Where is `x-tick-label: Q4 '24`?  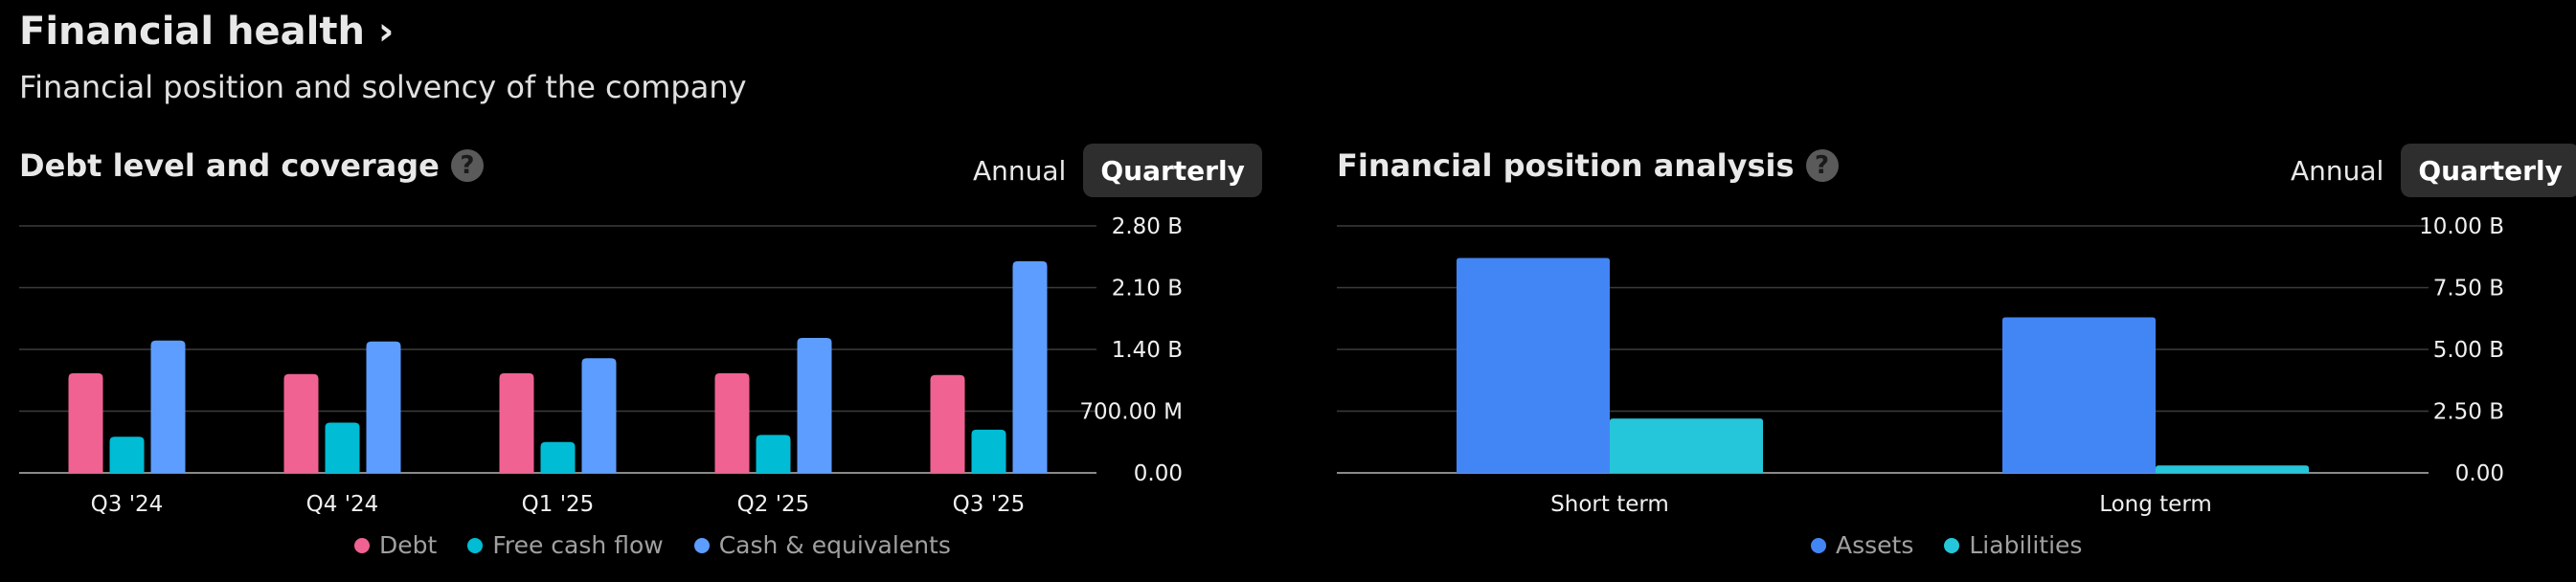
x-tick-label: Q4 '24 is located at coordinates (342, 505).